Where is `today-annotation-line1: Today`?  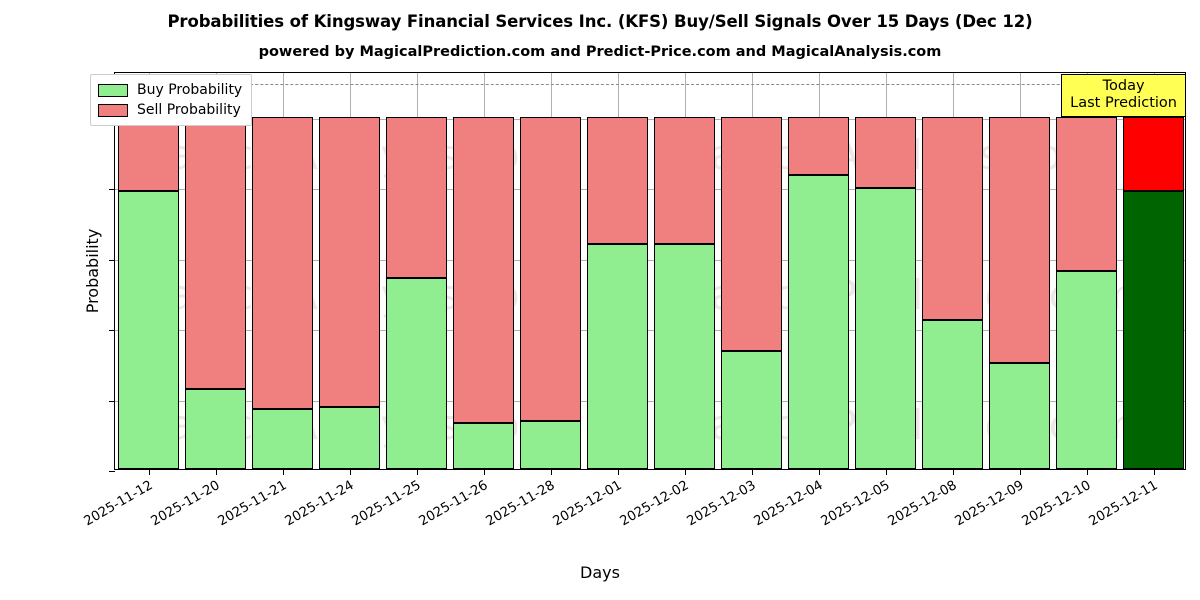 today-annotation-line1: Today is located at coordinates (1123, 86).